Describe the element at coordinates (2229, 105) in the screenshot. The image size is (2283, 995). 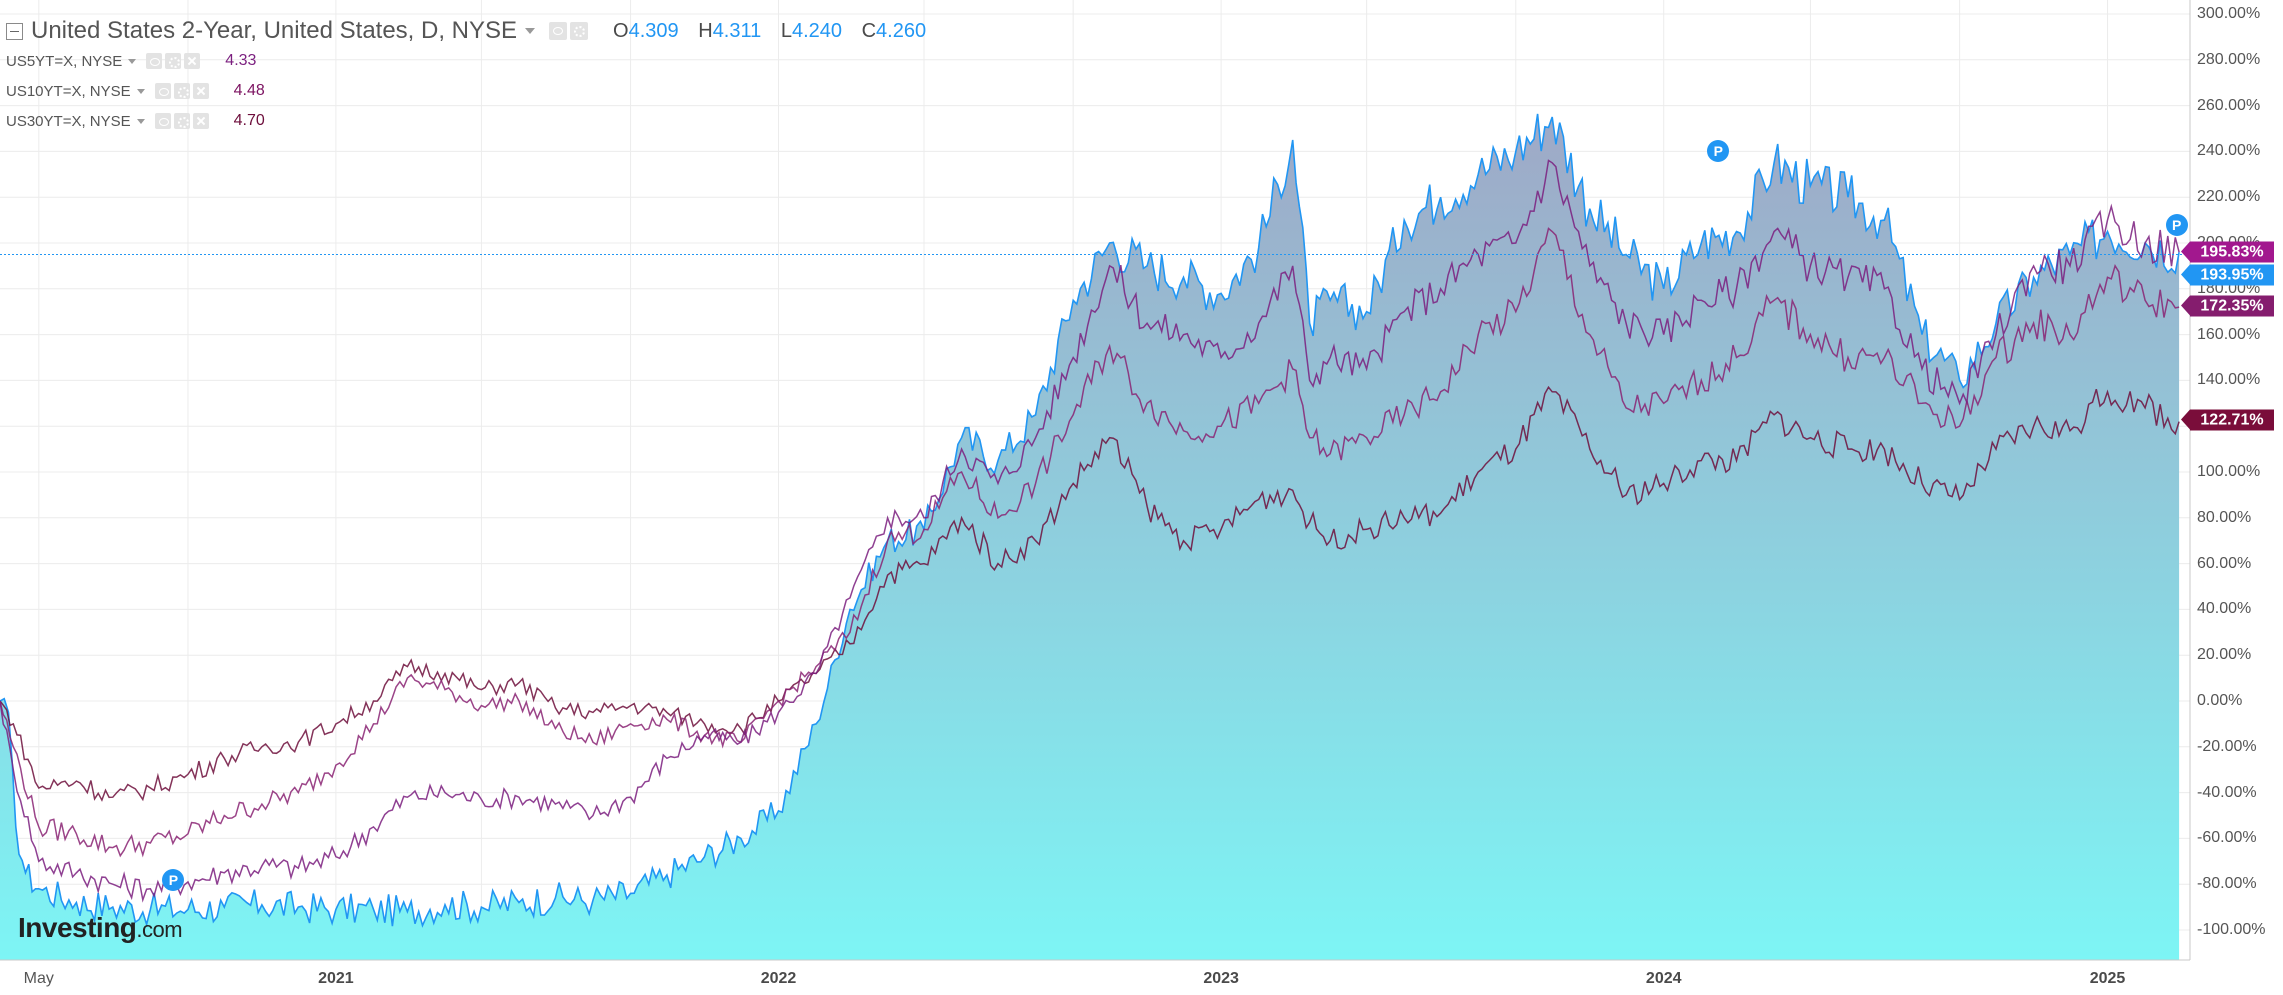
I see `y-tick-label: 260.00%` at that location.